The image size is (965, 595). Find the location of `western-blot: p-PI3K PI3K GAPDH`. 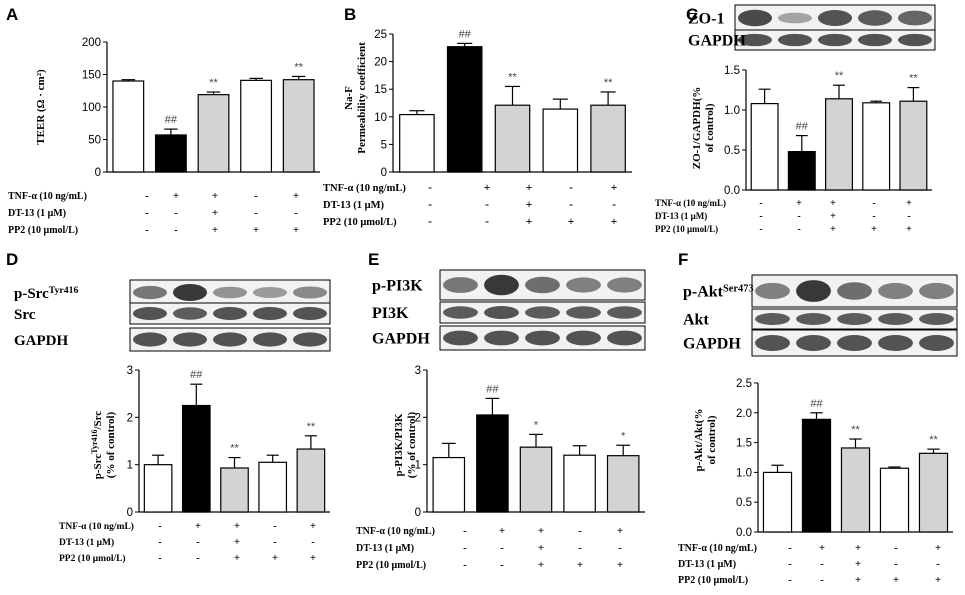

western-blot: p-PI3K PI3K GAPDH is located at coordinates (509, 310).